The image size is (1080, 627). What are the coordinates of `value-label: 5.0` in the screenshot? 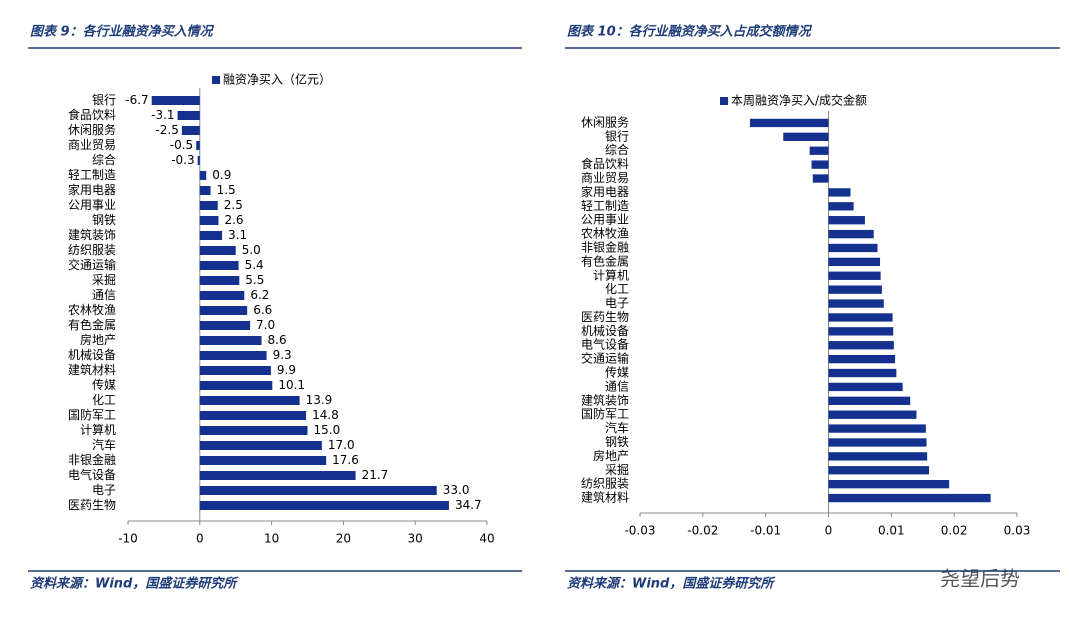 It's located at (251, 250).